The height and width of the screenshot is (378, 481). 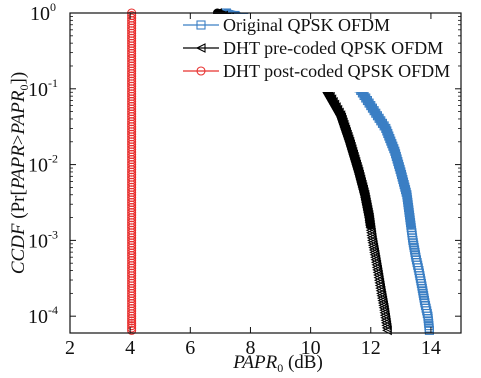 I want to click on y-axis-label: CCDF (Pr[PAPR>PAPR0]), so click(x=19, y=173).